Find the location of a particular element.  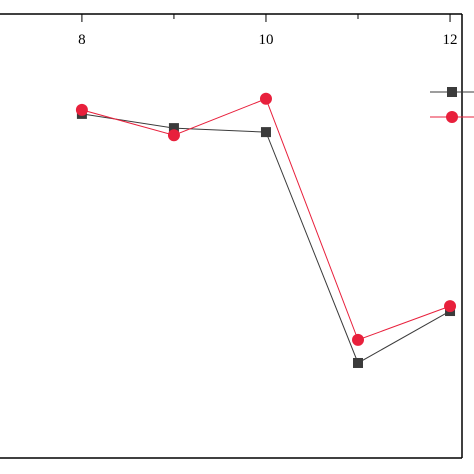

x-tick-label: 8 is located at coordinates (82, 40).